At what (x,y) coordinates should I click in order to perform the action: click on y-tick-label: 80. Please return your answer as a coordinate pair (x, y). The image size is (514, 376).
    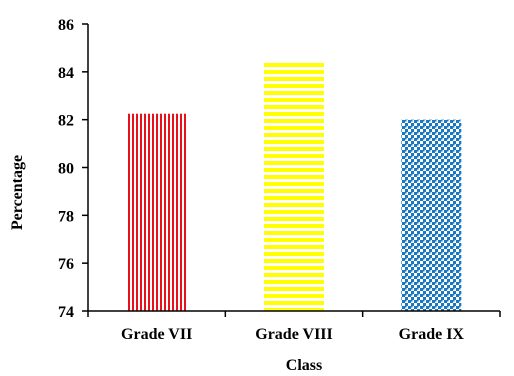
    Looking at the image, I should click on (66, 169).